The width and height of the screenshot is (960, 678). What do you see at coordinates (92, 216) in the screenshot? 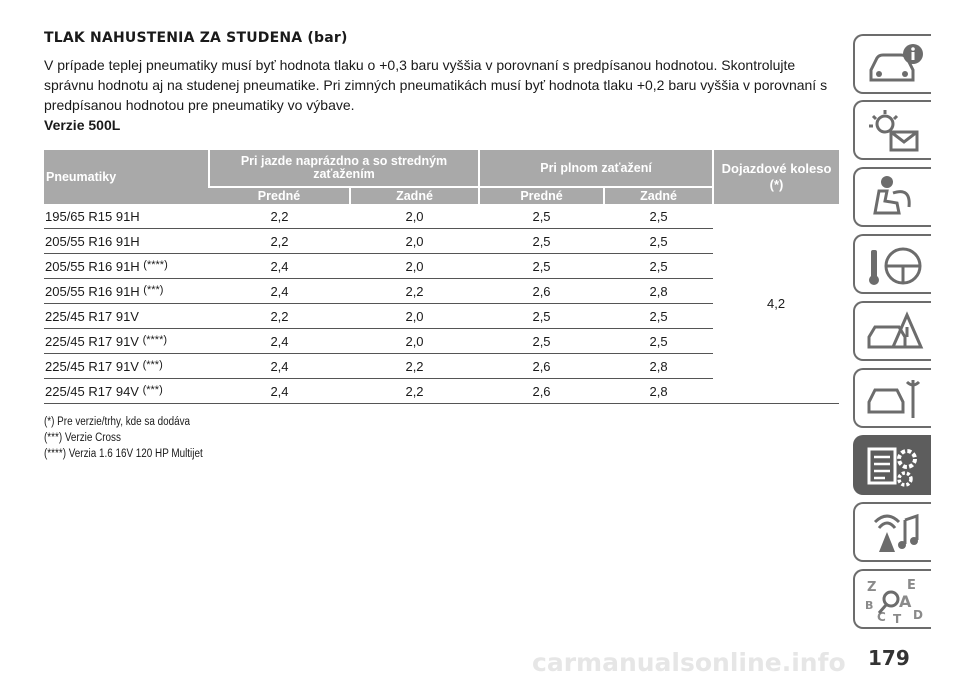
I see `tire-size: 195/65 R15 91H` at bounding box center [92, 216].